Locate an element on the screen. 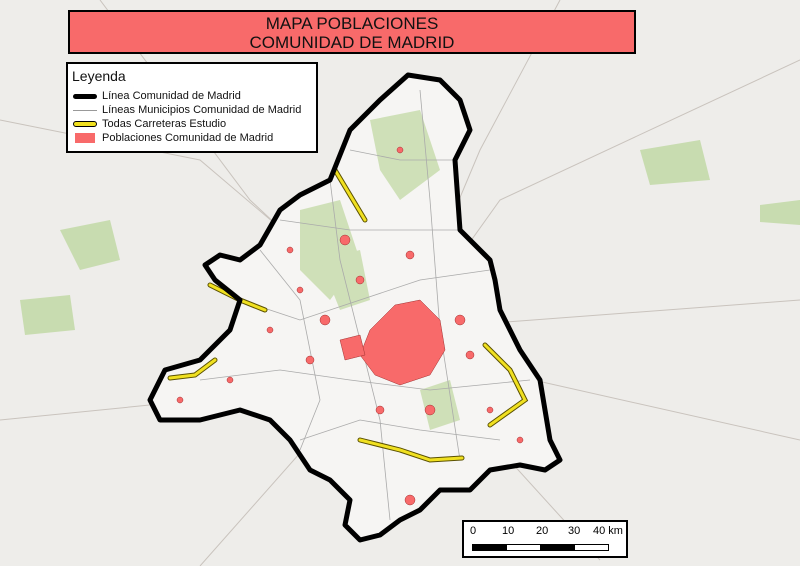 The image size is (800, 566). legend-label: Todas Carreteras Estudio is located at coordinates (164, 124).